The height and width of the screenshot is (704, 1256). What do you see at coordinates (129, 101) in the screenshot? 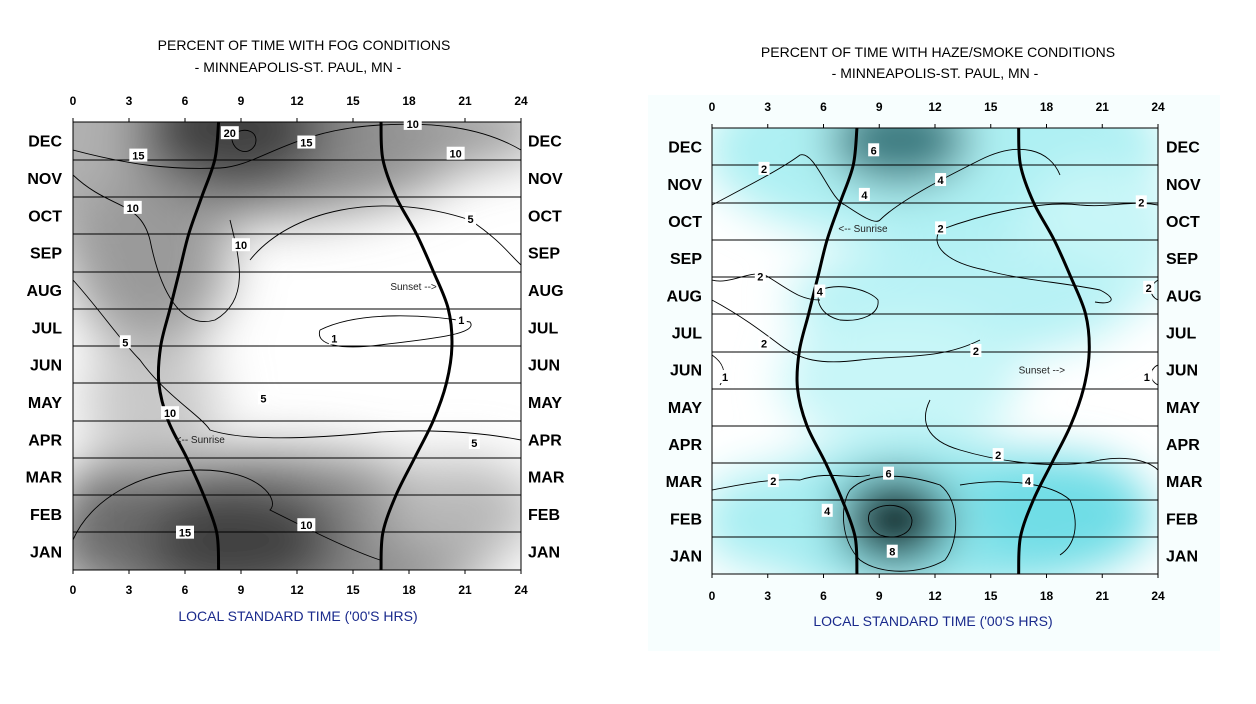
I see `fog-x-tick-top: 3` at bounding box center [129, 101].